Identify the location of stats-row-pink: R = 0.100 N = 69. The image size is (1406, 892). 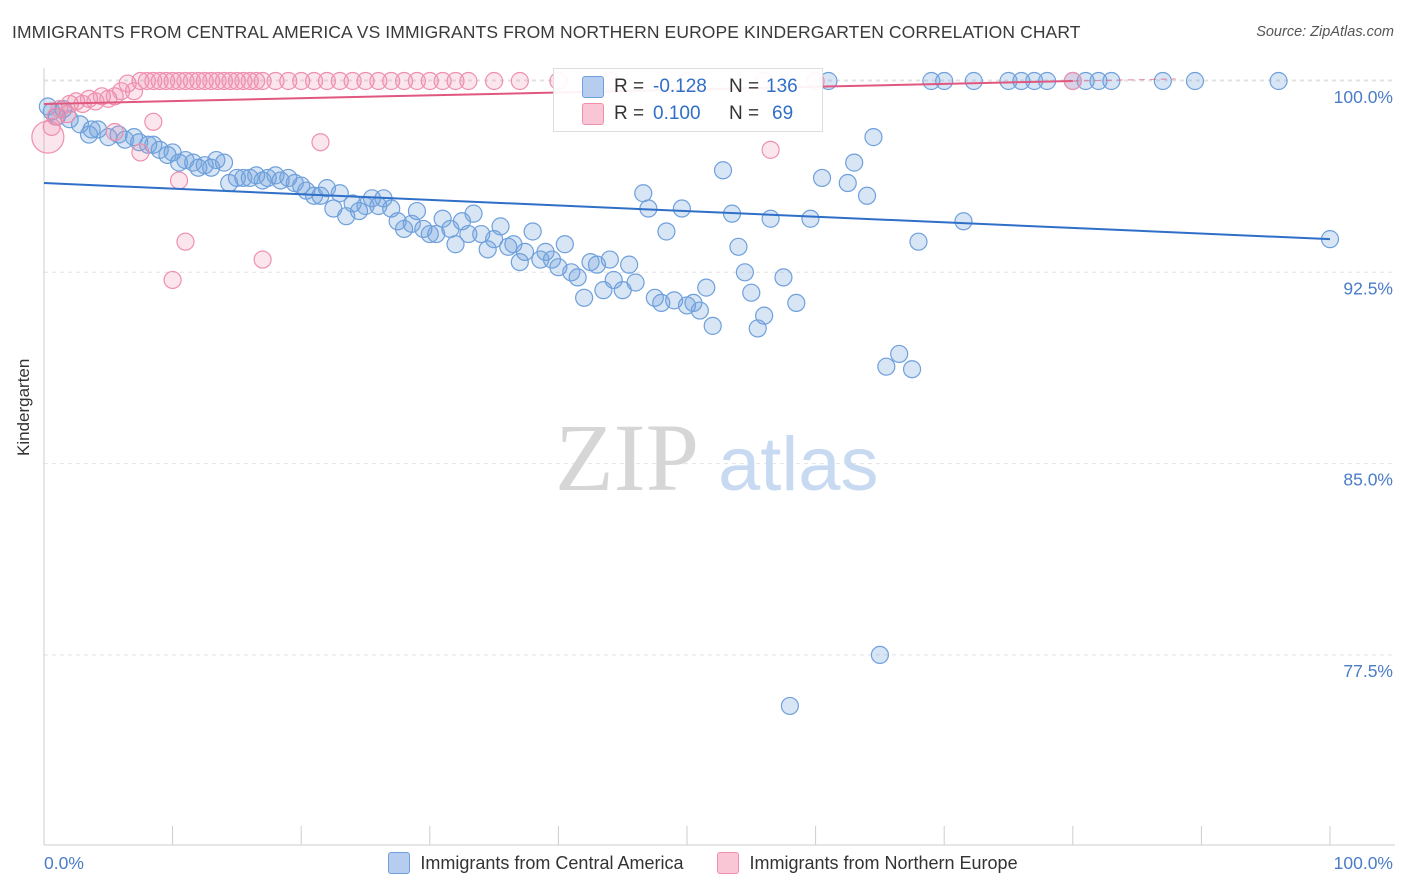
(688, 114).